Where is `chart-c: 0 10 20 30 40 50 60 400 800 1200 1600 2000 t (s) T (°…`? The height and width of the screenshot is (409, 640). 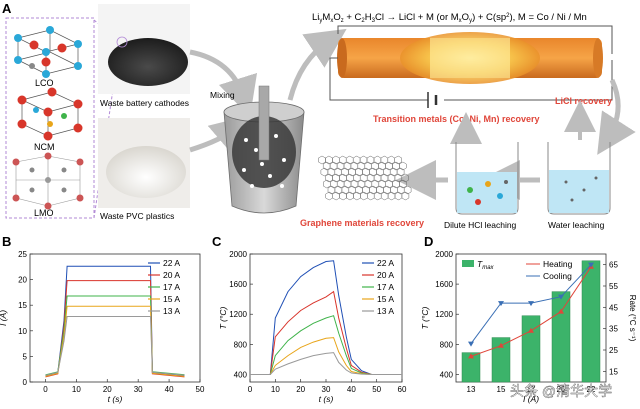 chart-c: 0 10 20 30 40 50 60 400 800 1200 1600 2000 t (s) T (°… is located at coordinates (312, 327).